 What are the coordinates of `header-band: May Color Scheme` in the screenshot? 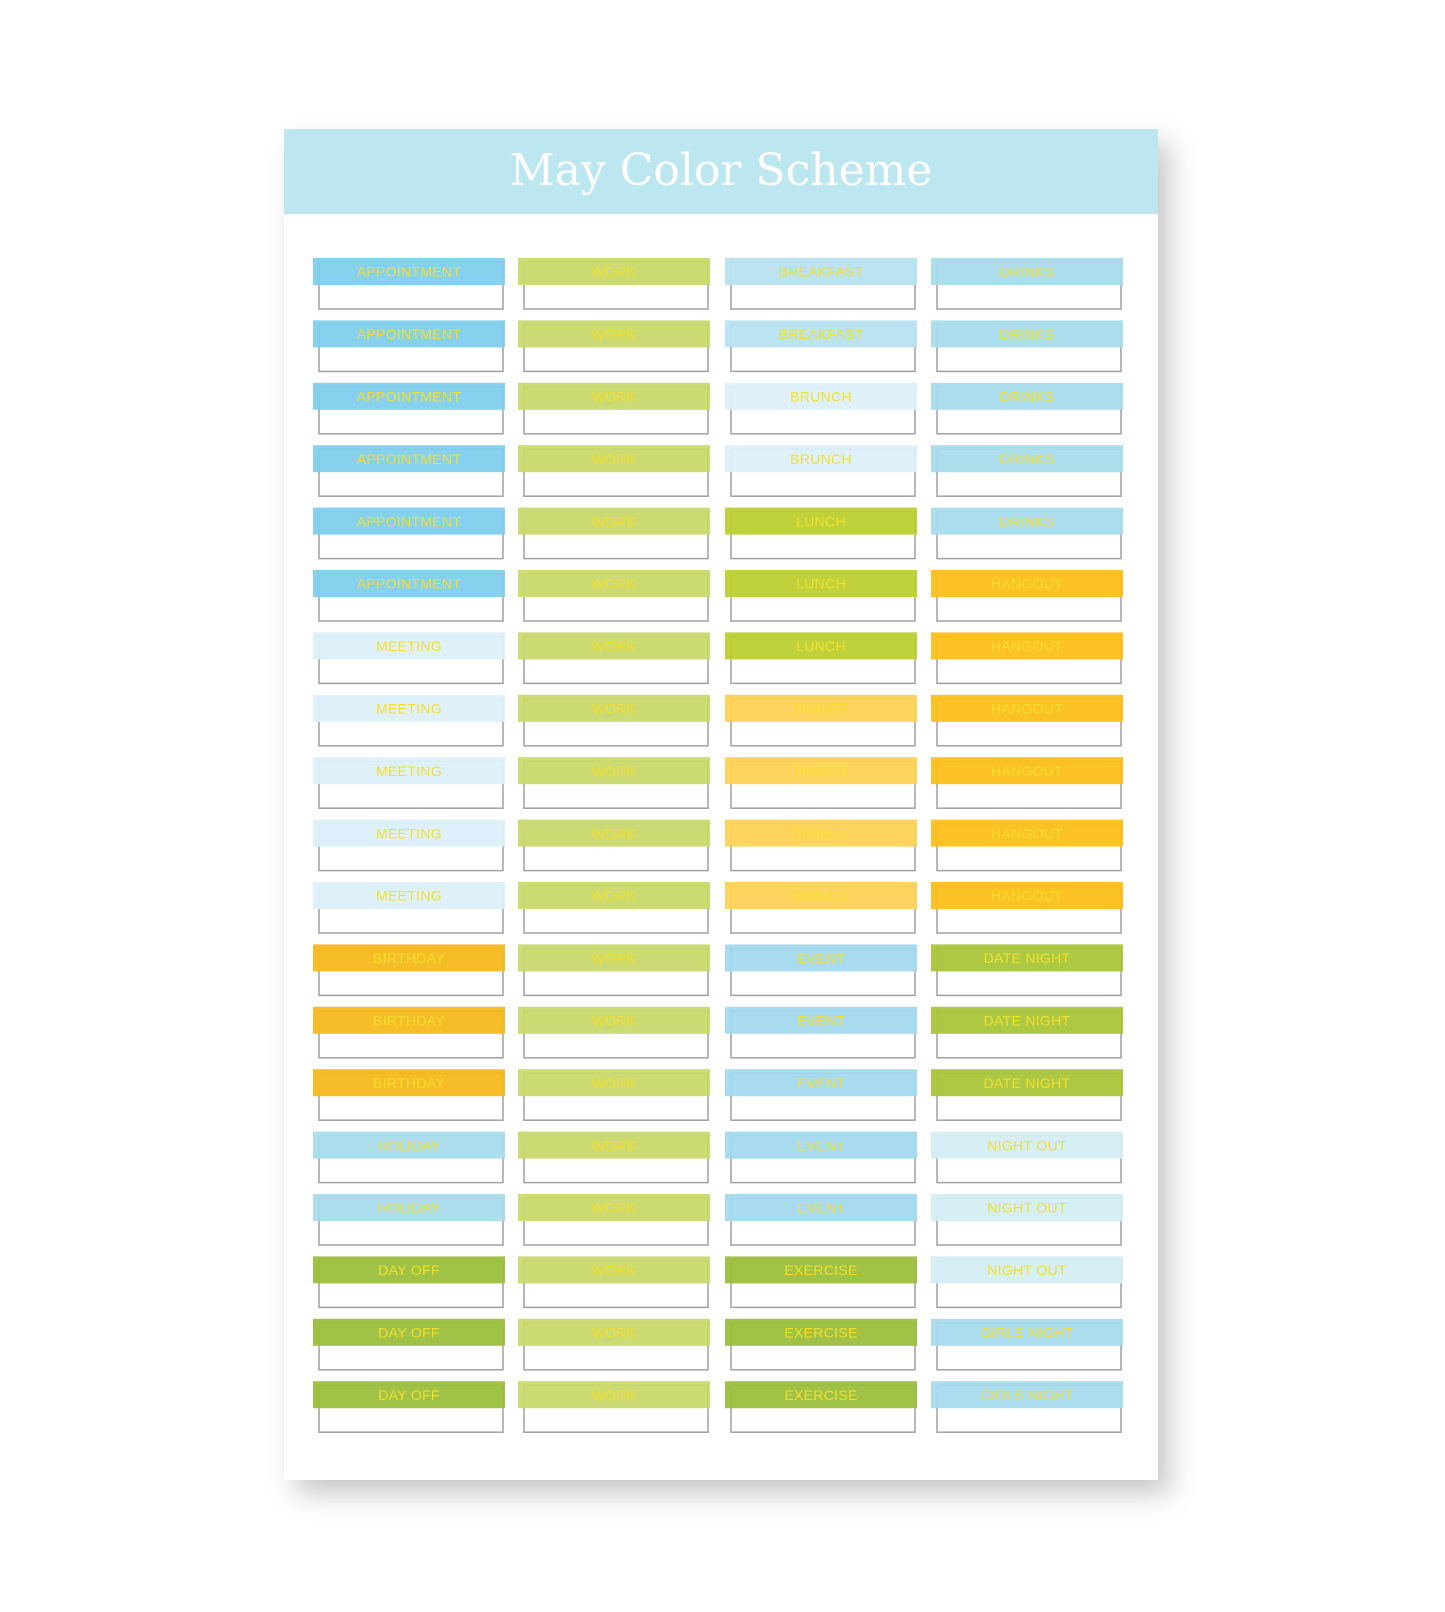 It's located at (721, 171).